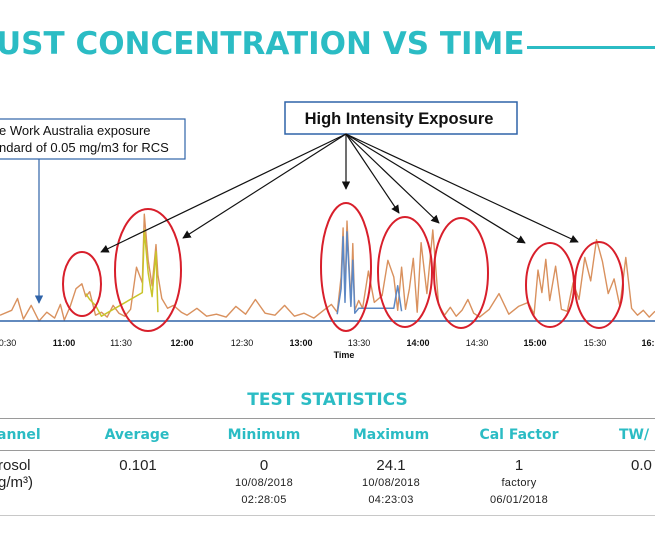 The image size is (655, 545). I want to click on x-tick-label: 11:30, so click(121, 343).